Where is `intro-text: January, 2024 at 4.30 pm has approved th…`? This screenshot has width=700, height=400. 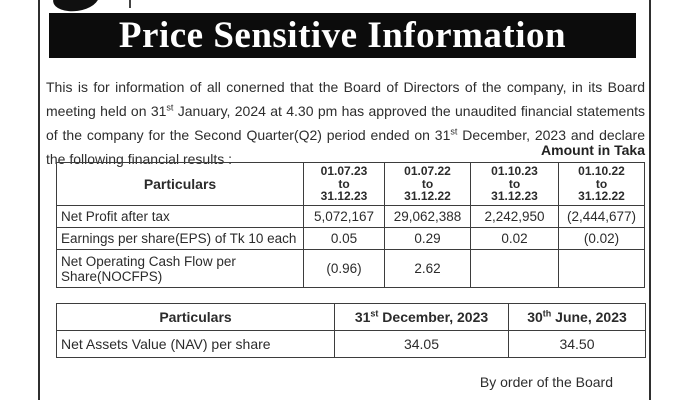 intro-text: January, 2024 at 4.30 pm has approved th… is located at coordinates (346, 123).